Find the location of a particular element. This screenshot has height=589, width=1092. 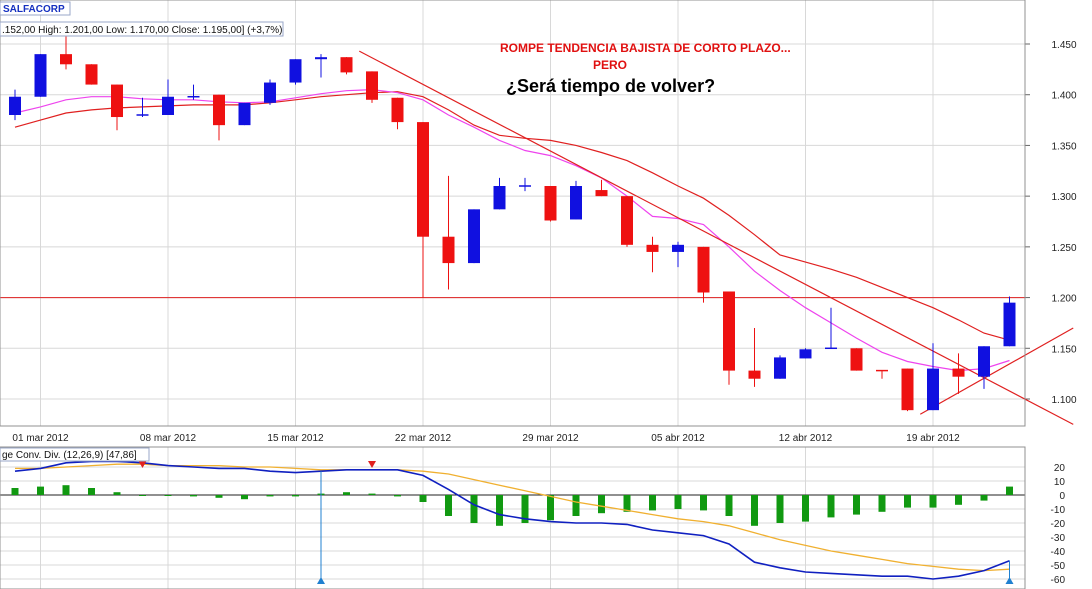

macd-axis: 20 10 0 -10 -20 -30 -40 -50 -60 is located at coordinates (1058, 524).